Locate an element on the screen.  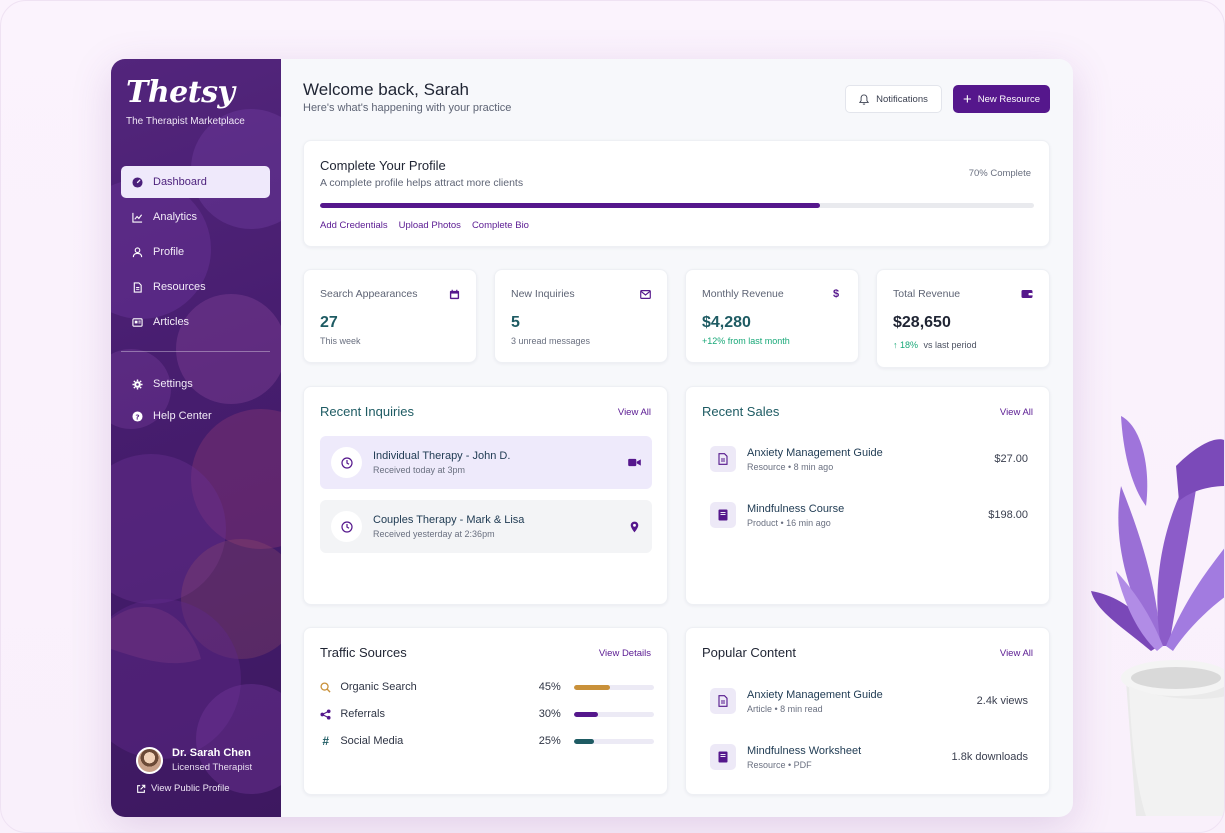
hashtag-icon: # is located at coordinates (325, 741).